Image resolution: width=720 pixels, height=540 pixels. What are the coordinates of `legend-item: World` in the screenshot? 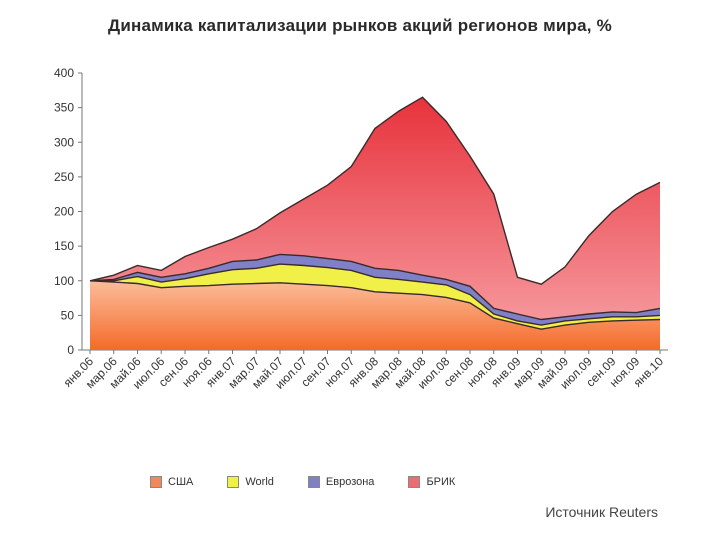 It's located at (250, 482).